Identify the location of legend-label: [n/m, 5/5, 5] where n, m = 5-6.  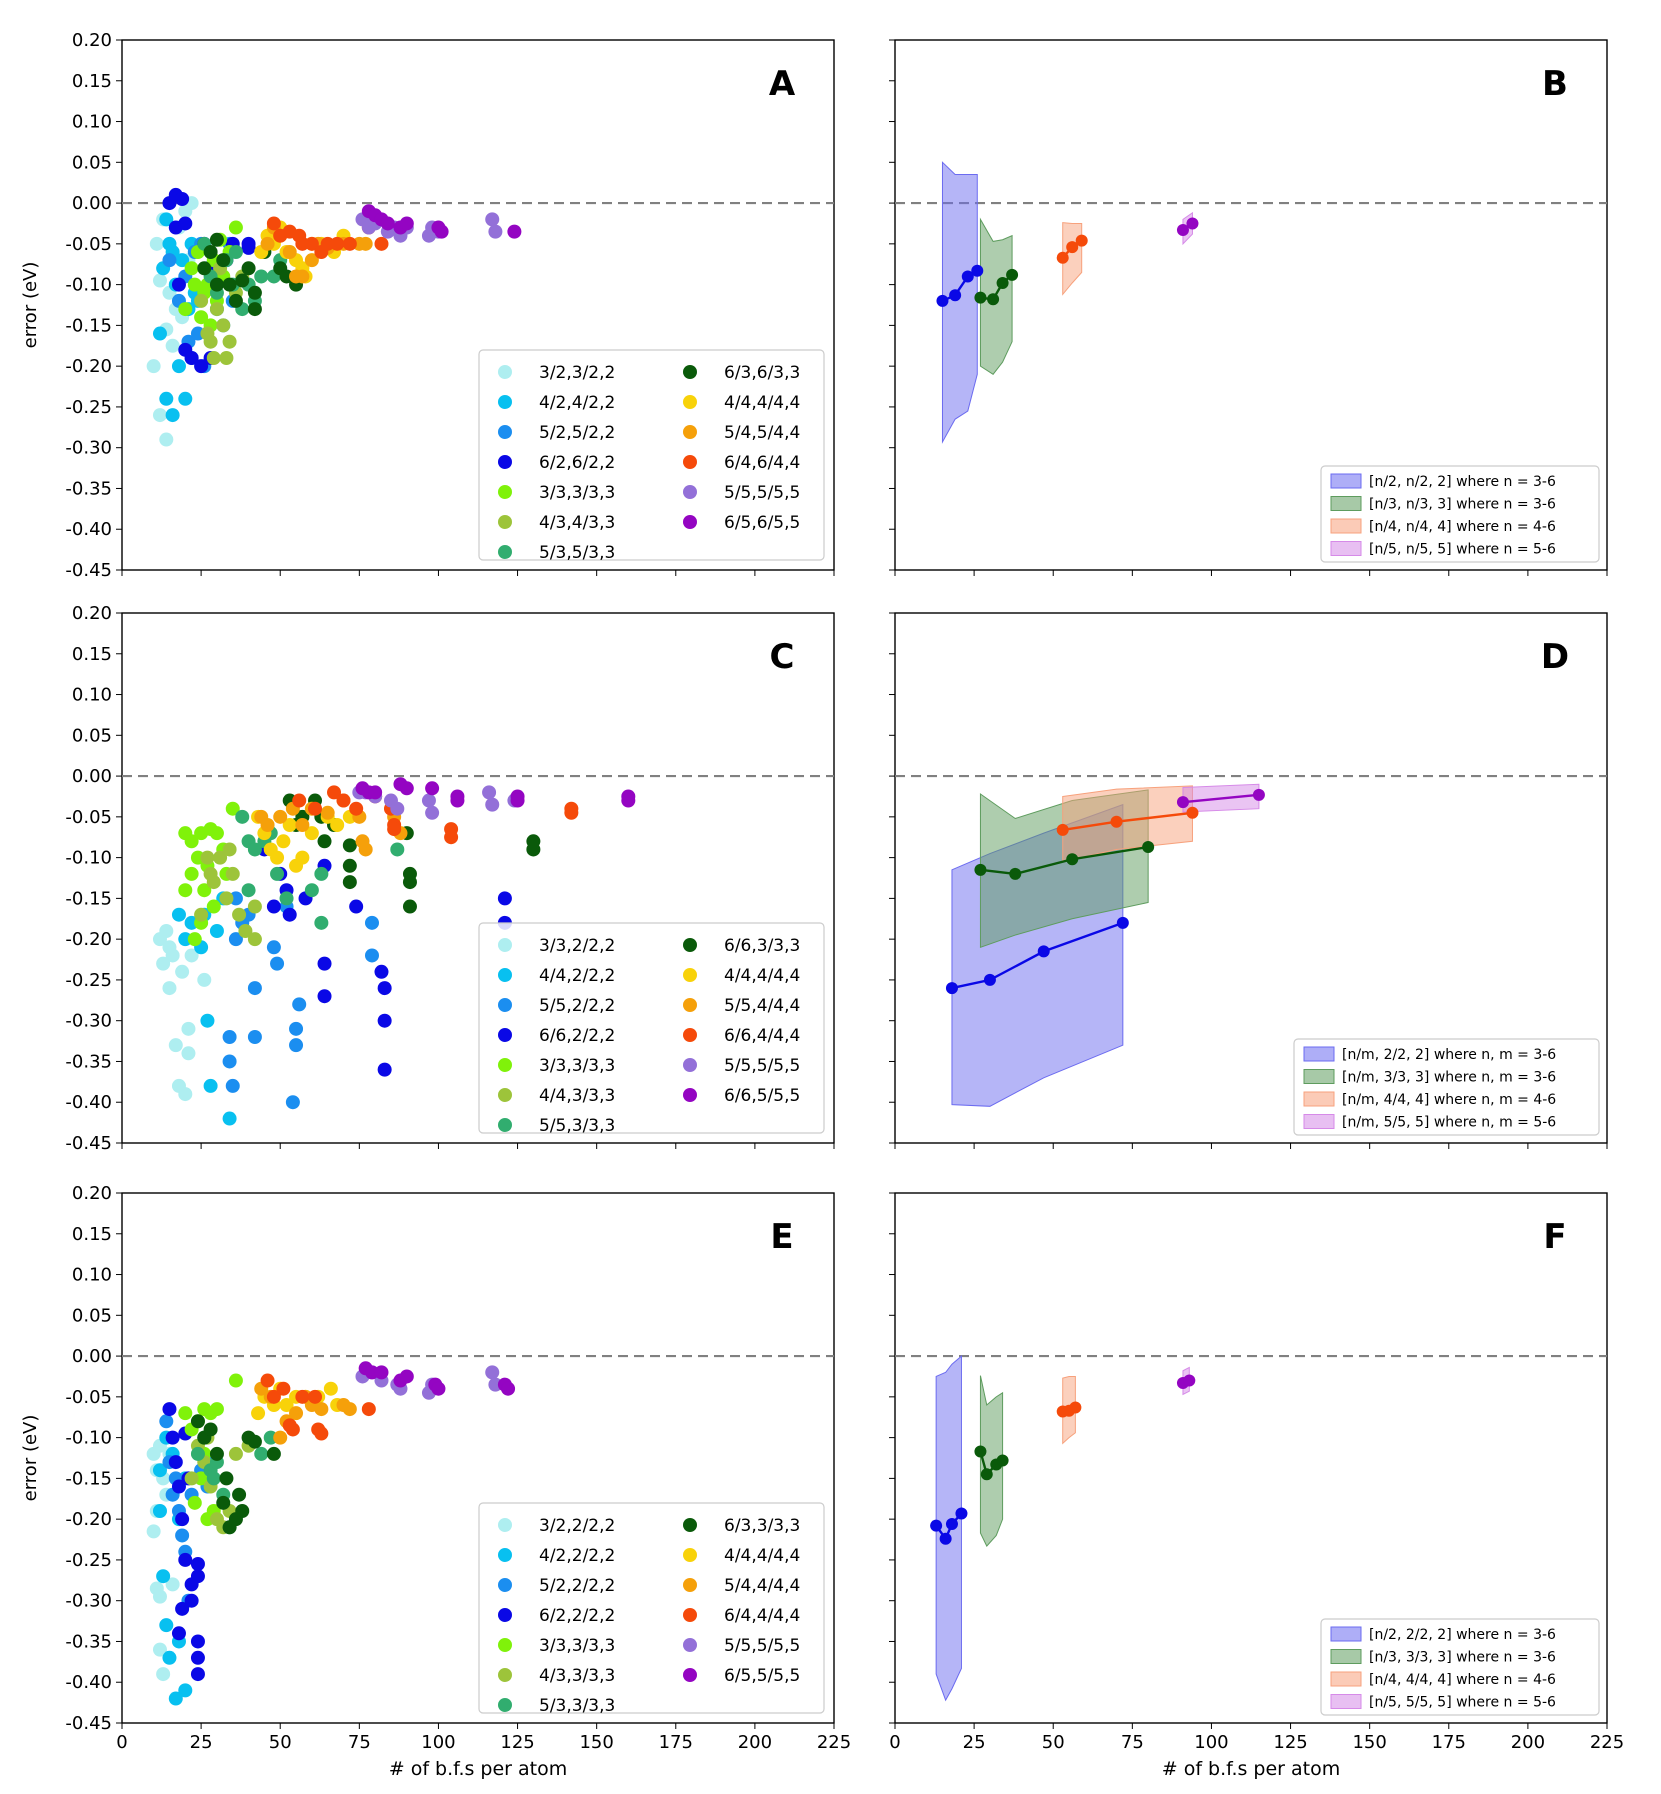
(1449, 1123).